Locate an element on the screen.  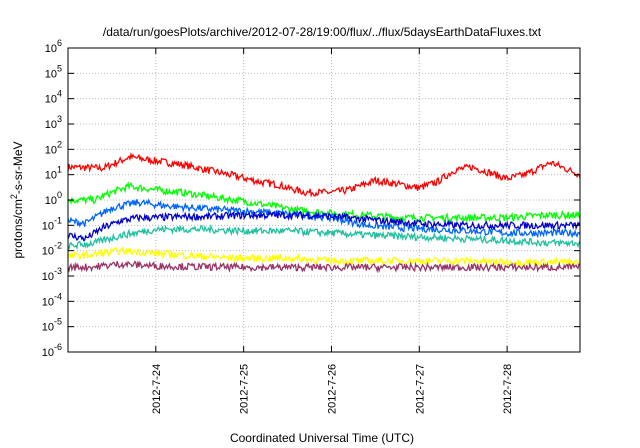
y-tick-label: 10² is located at coordinates (53, 147).